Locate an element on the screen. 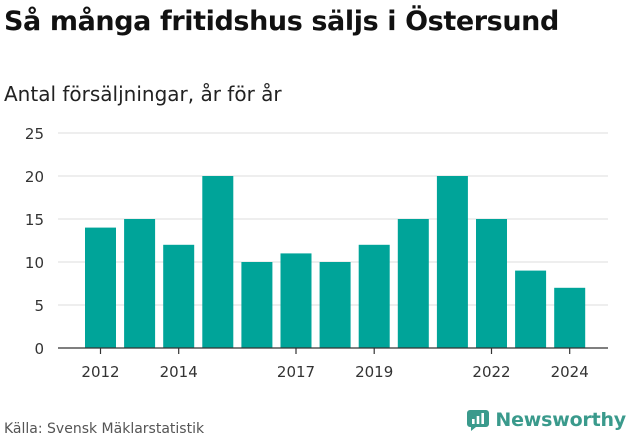  bar-2014 is located at coordinates (179, 296).